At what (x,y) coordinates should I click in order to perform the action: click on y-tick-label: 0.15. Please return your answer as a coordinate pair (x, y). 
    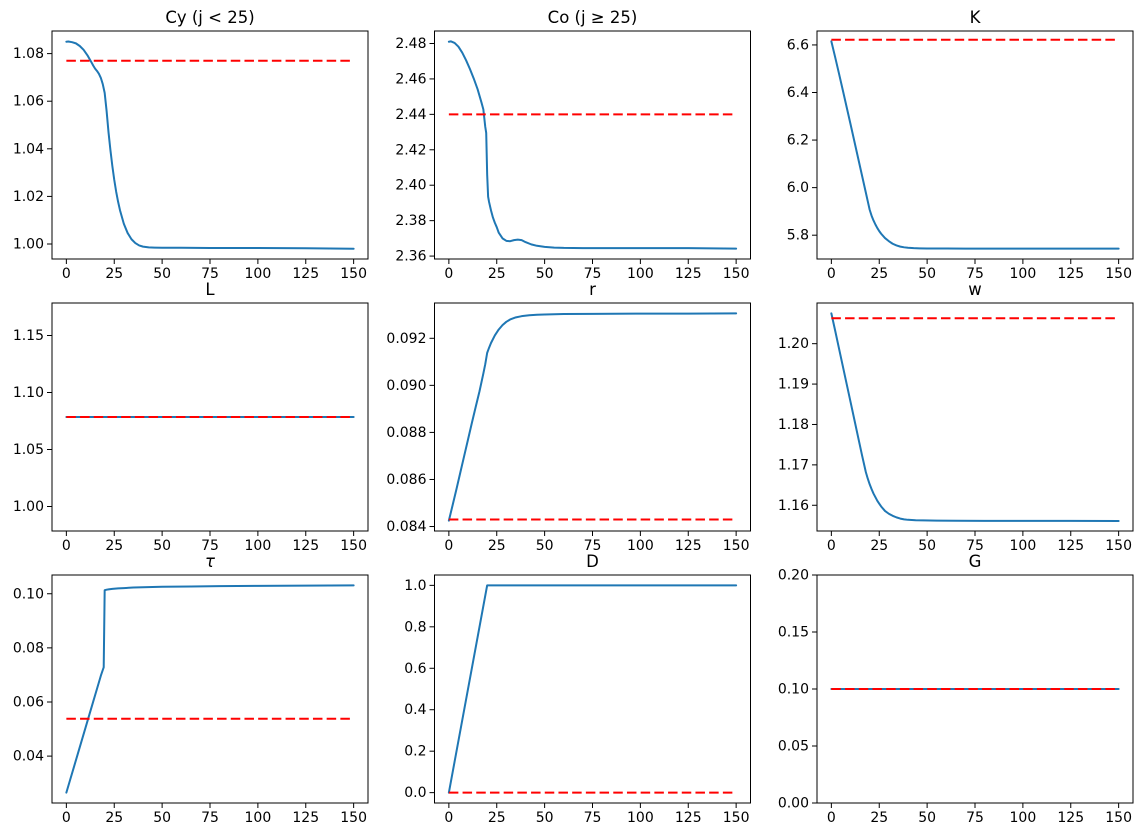
    Looking at the image, I should click on (793, 633).